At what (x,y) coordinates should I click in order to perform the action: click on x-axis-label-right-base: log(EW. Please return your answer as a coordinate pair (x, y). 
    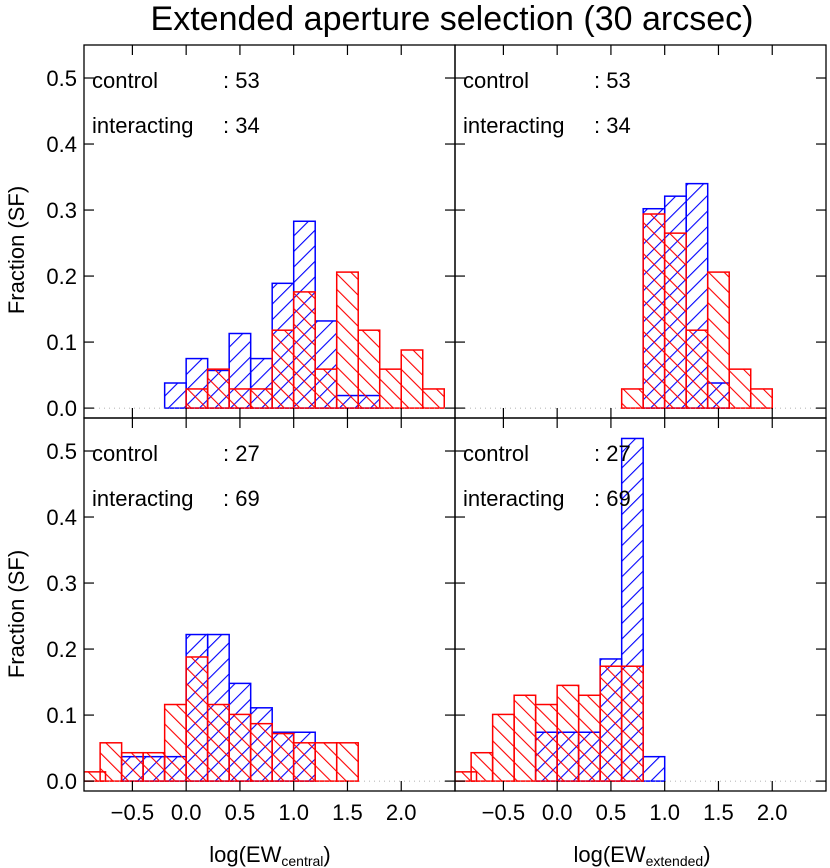
    Looking at the image, I should click on (609, 854).